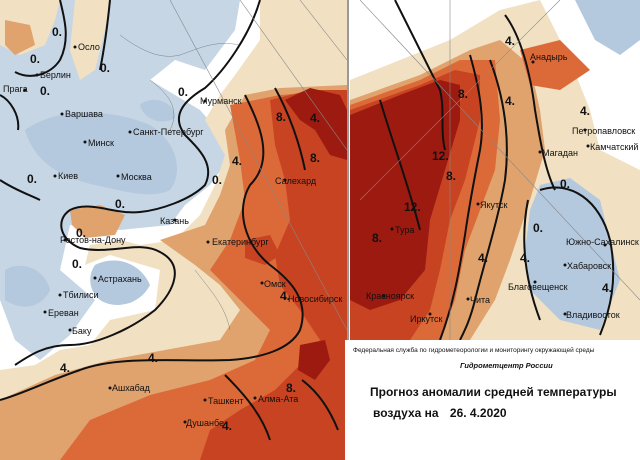 The height and width of the screenshot is (460, 640). I want to click on forecast-subtitle-prefix: воздуха на, so click(406, 413).